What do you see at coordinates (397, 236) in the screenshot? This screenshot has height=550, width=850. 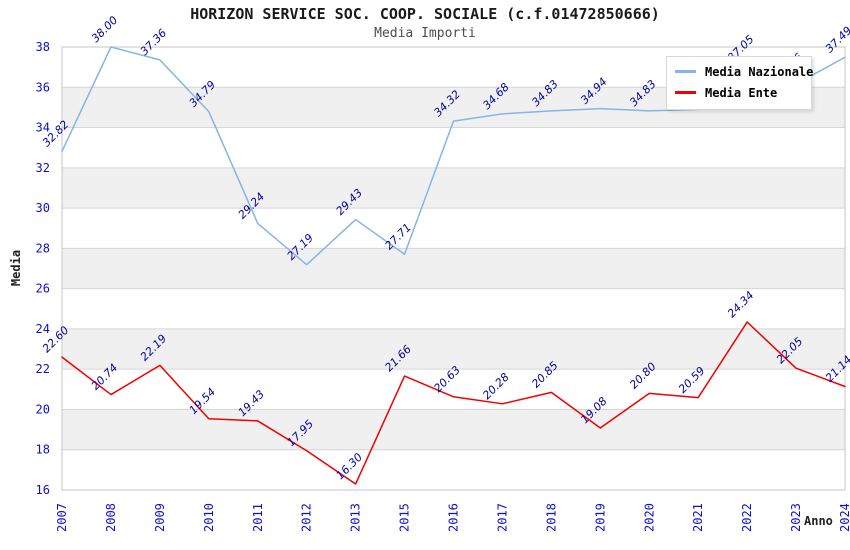 I see `point-label: 27.71` at bounding box center [397, 236].